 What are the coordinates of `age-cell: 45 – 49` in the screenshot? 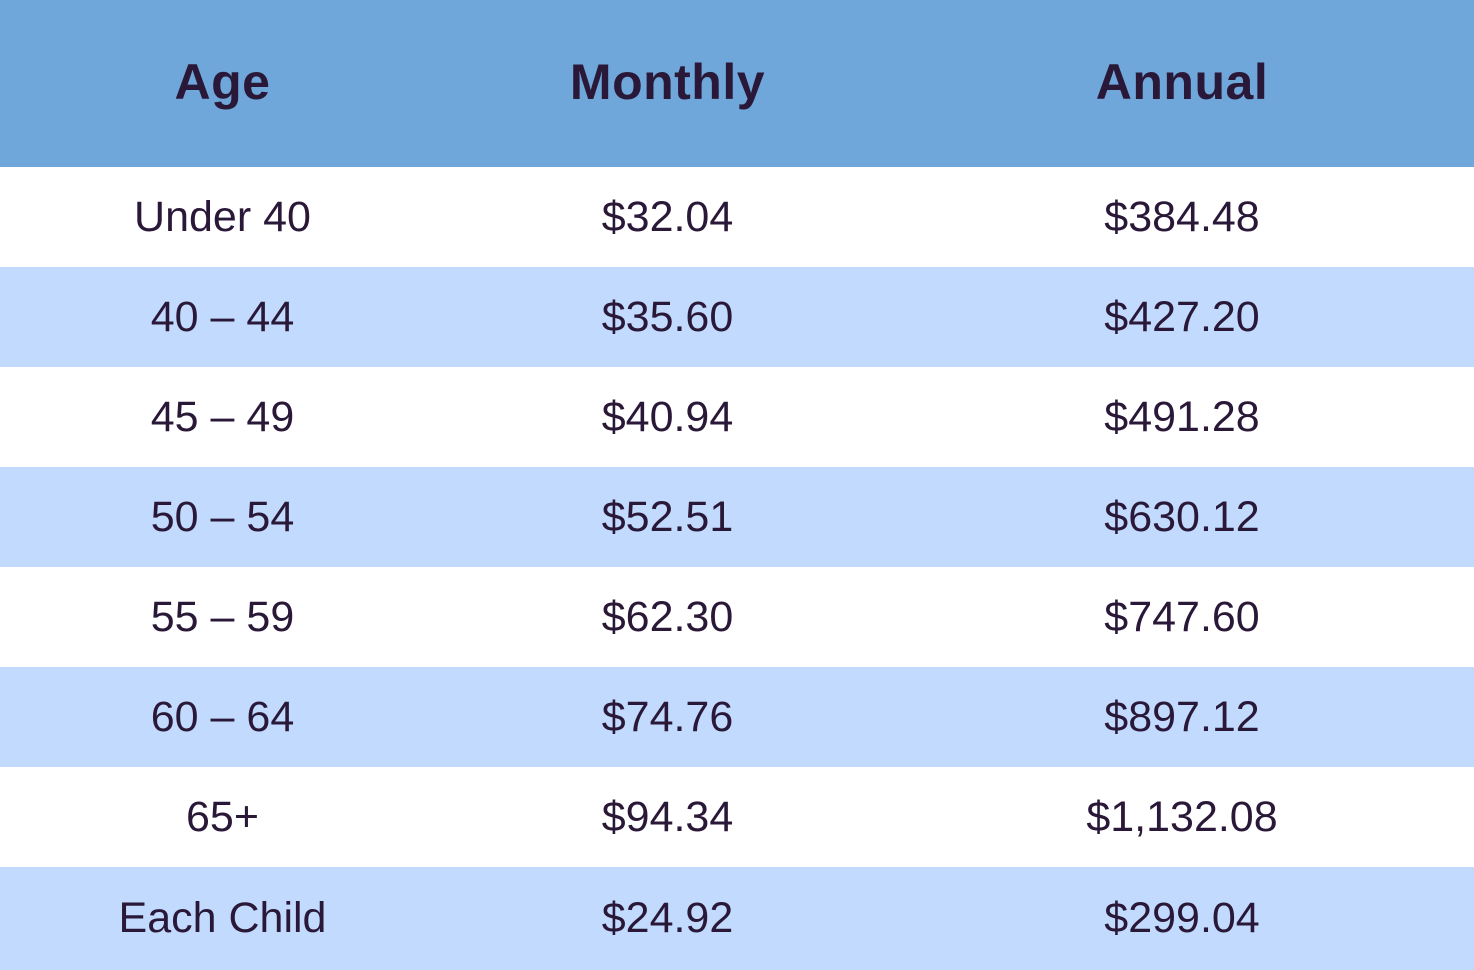 It's located at (222, 416).